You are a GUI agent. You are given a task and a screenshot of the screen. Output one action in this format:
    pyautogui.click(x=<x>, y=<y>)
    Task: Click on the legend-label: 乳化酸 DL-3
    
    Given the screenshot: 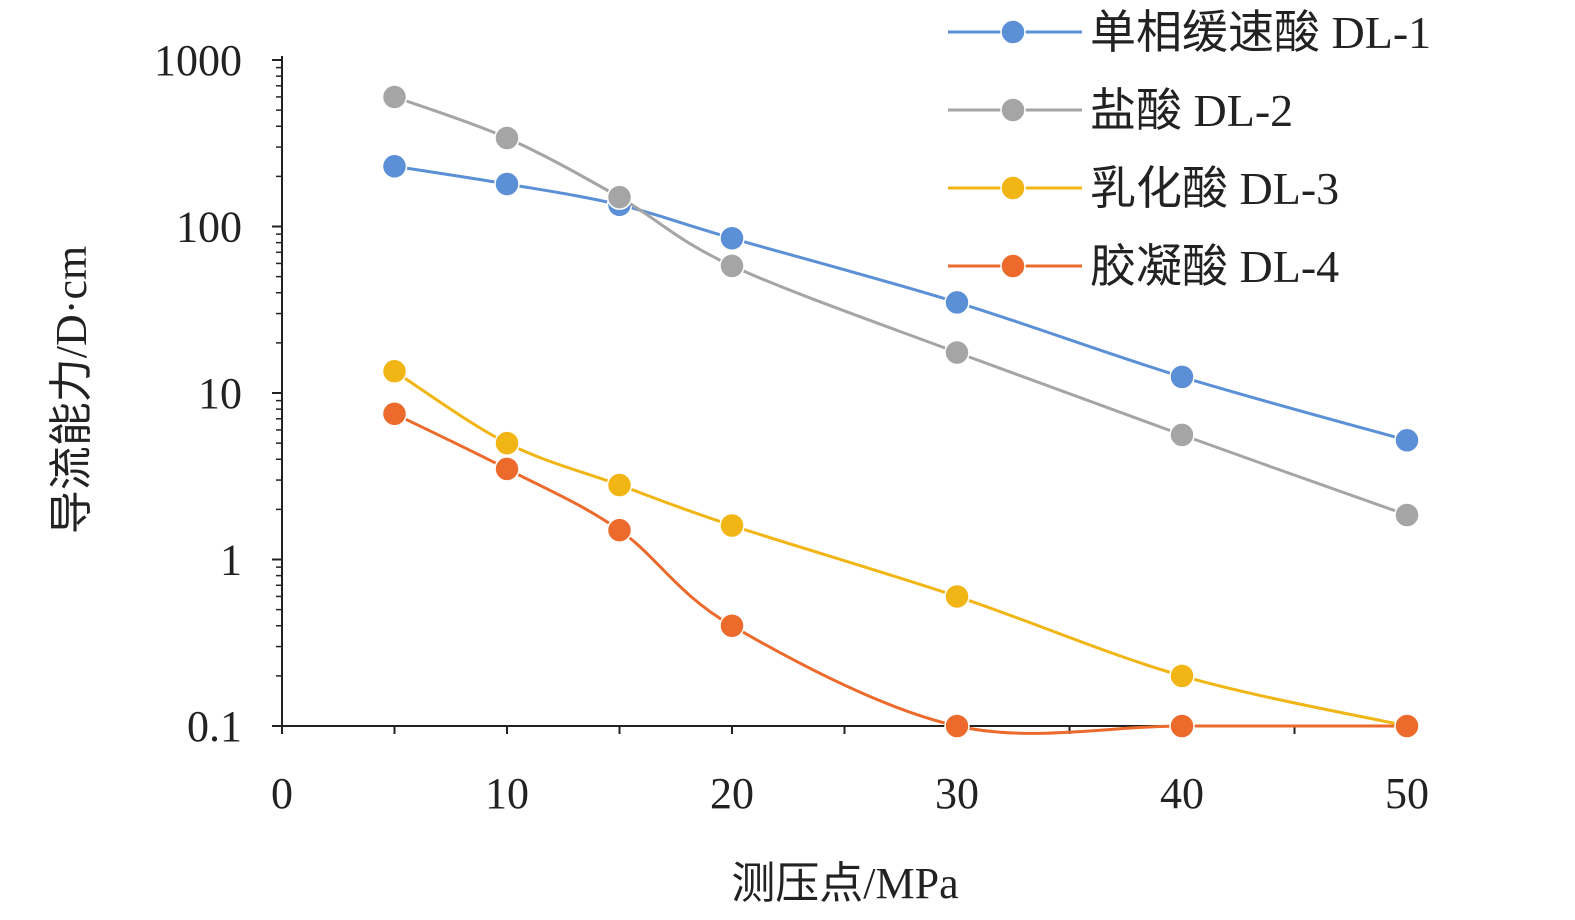 What is the action you would take?
    pyautogui.click(x=1214, y=188)
    